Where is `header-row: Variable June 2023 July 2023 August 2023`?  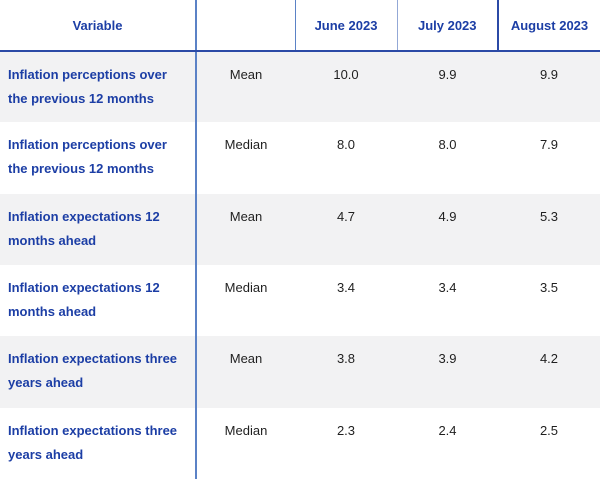 header-row: Variable June 2023 July 2023 August 2023 is located at coordinates (300, 26).